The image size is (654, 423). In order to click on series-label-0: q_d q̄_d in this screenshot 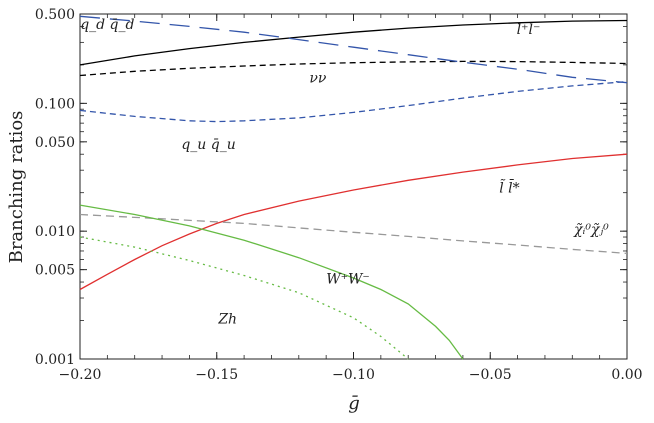, I will do `click(107, 25)`.